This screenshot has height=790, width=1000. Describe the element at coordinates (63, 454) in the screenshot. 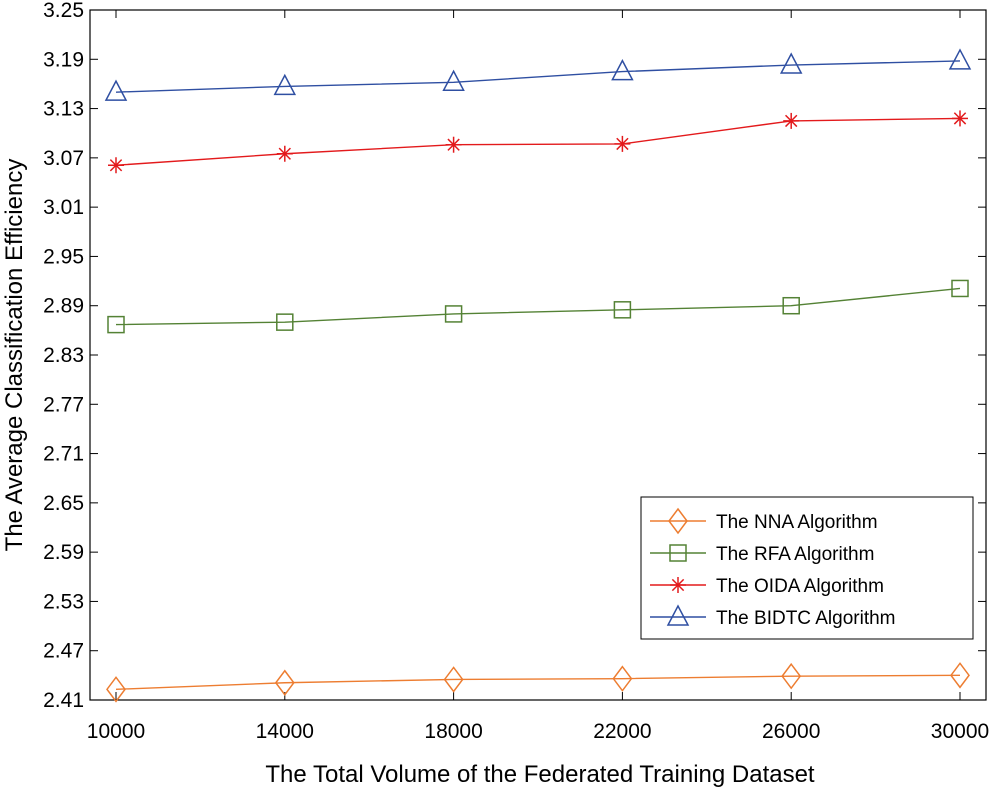

I see `y-tick-label: 2.71` at that location.